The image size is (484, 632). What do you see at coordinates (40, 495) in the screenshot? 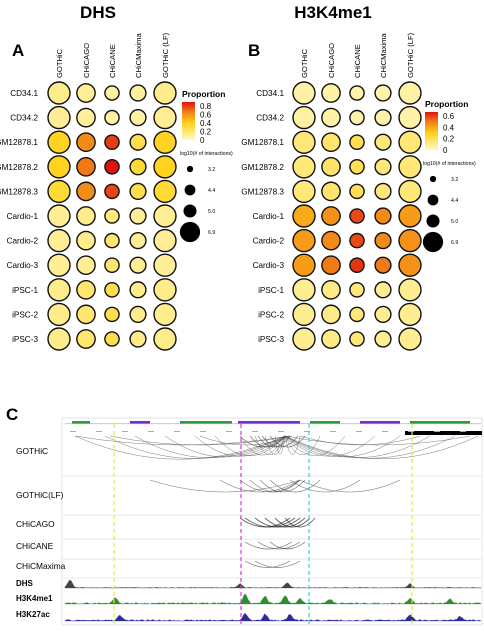
I see `track-label: GOTHiC(LF)` at bounding box center [40, 495].